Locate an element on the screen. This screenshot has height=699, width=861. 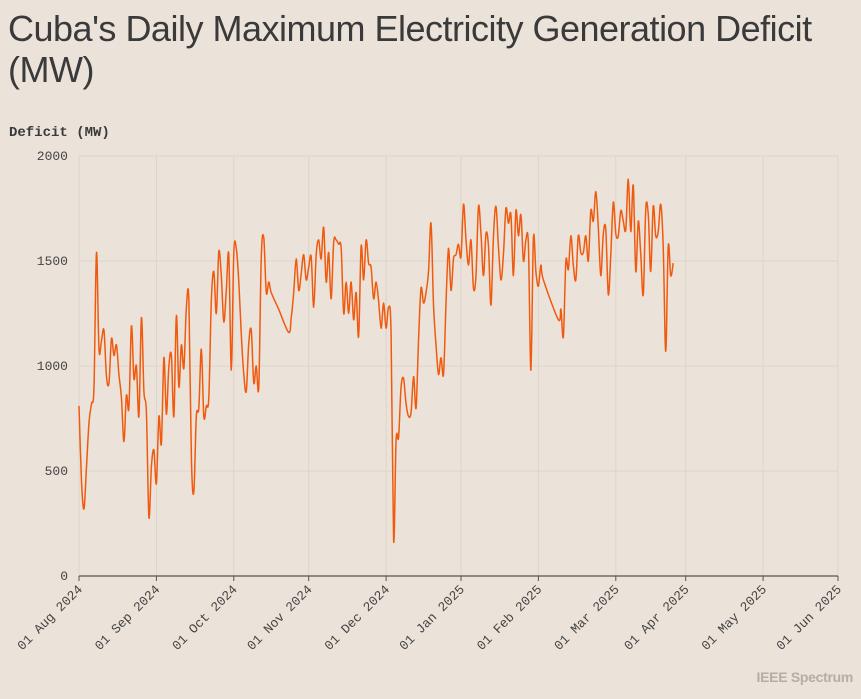
x-tick-label: 01 Nov 2024 is located at coordinates (279, 617).